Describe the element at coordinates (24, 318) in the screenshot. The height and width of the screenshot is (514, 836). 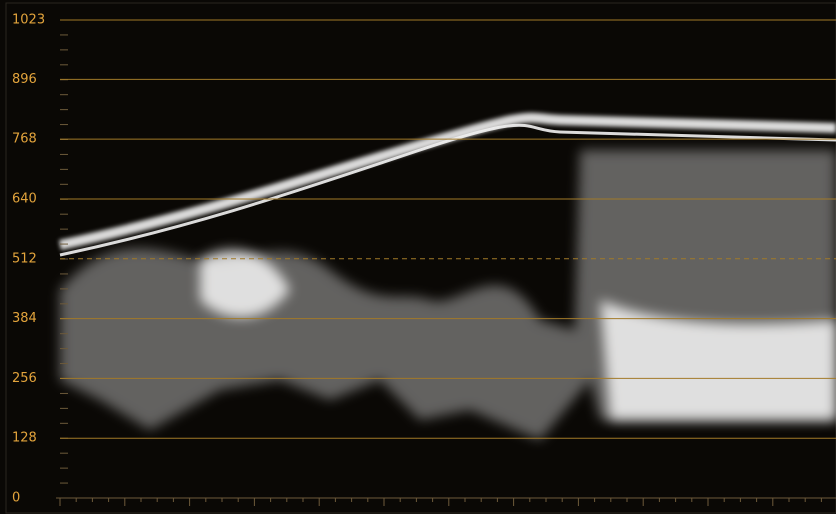
I see `y-tick-label: 384` at that location.